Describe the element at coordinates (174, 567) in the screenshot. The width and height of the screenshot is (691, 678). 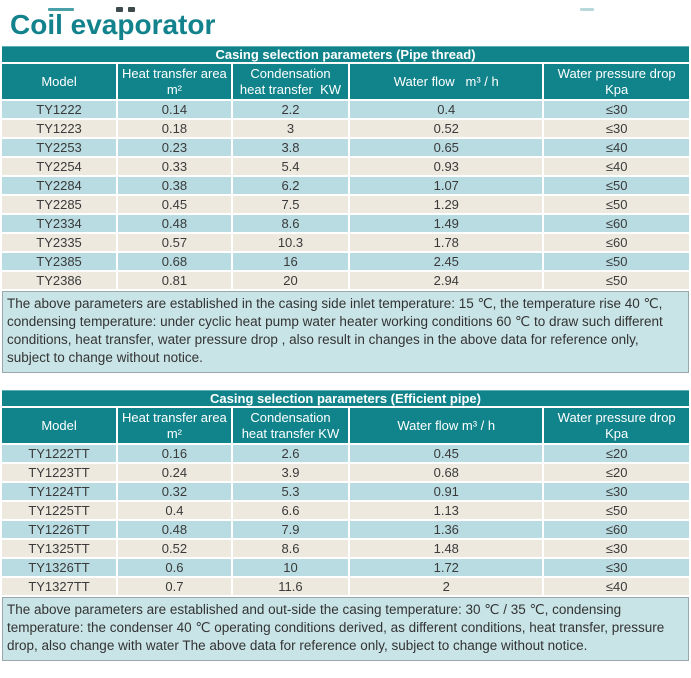
I see `cell: 0.6` at that location.